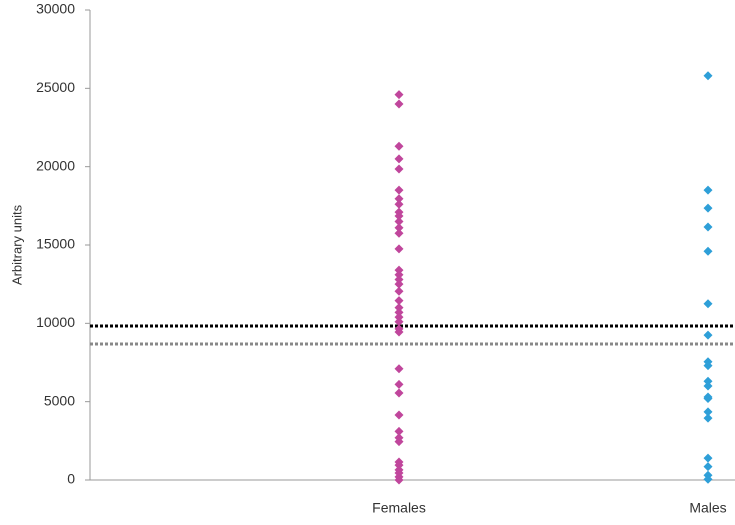  I want to click on y-tick-label: 30000, so click(55, 9).